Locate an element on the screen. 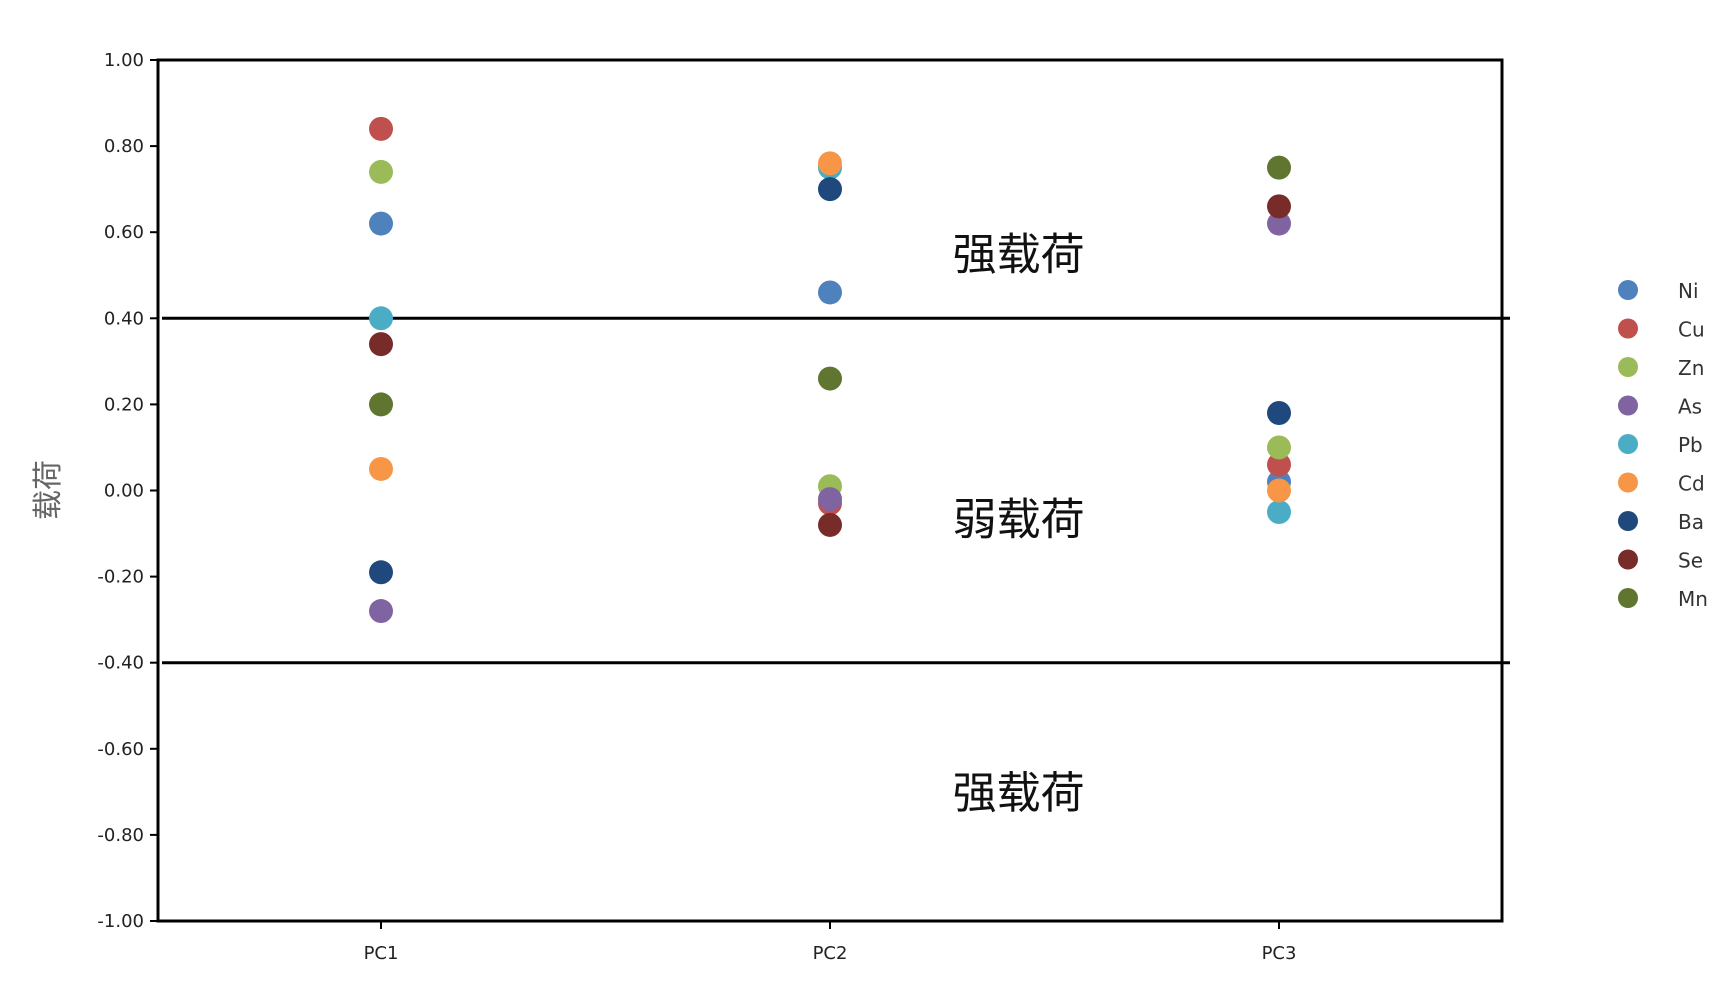  y-axis-label: 载荷 is located at coordinates (48, 490).